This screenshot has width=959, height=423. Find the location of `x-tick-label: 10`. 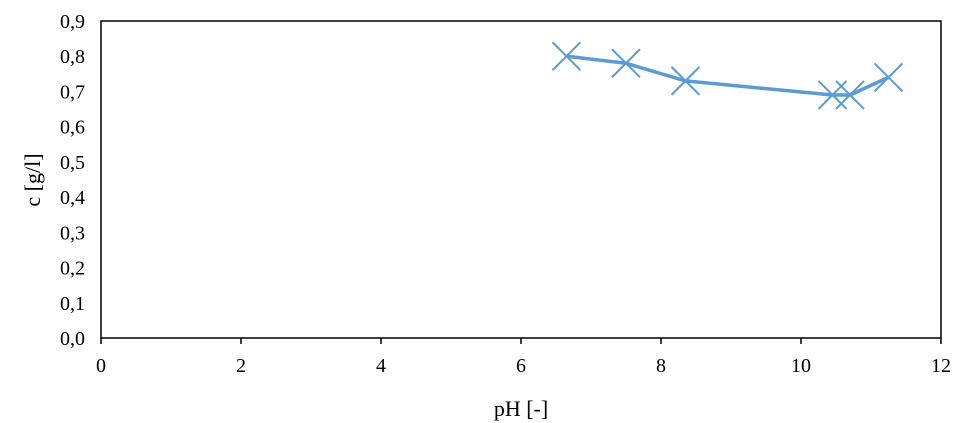

x-tick-label: 10 is located at coordinates (801, 366).